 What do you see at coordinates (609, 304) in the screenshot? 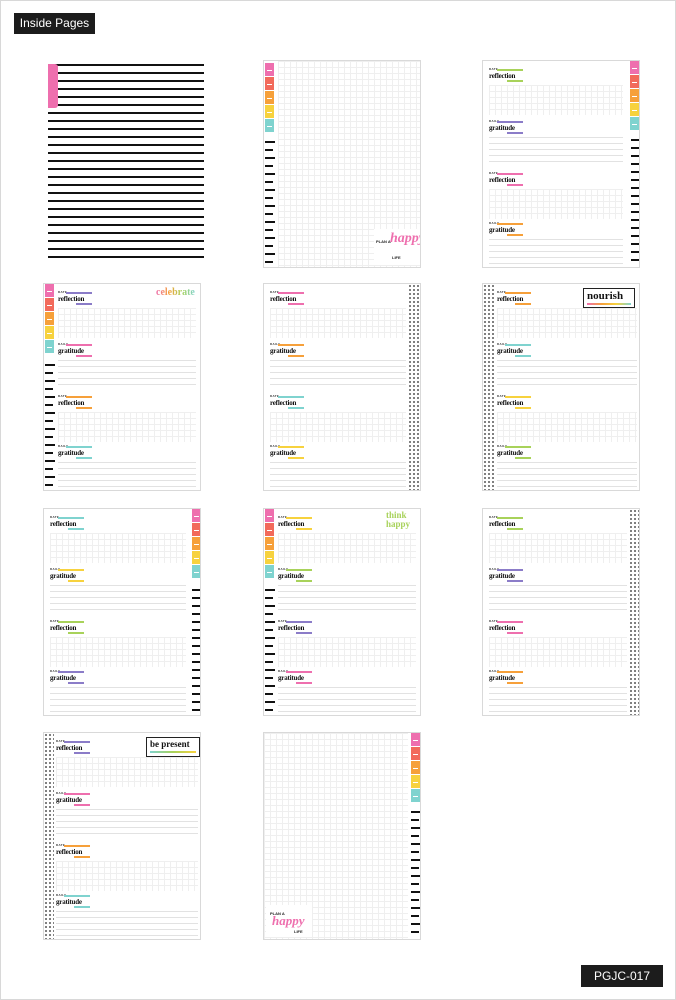
I see `nourish-stripe` at bounding box center [609, 304].